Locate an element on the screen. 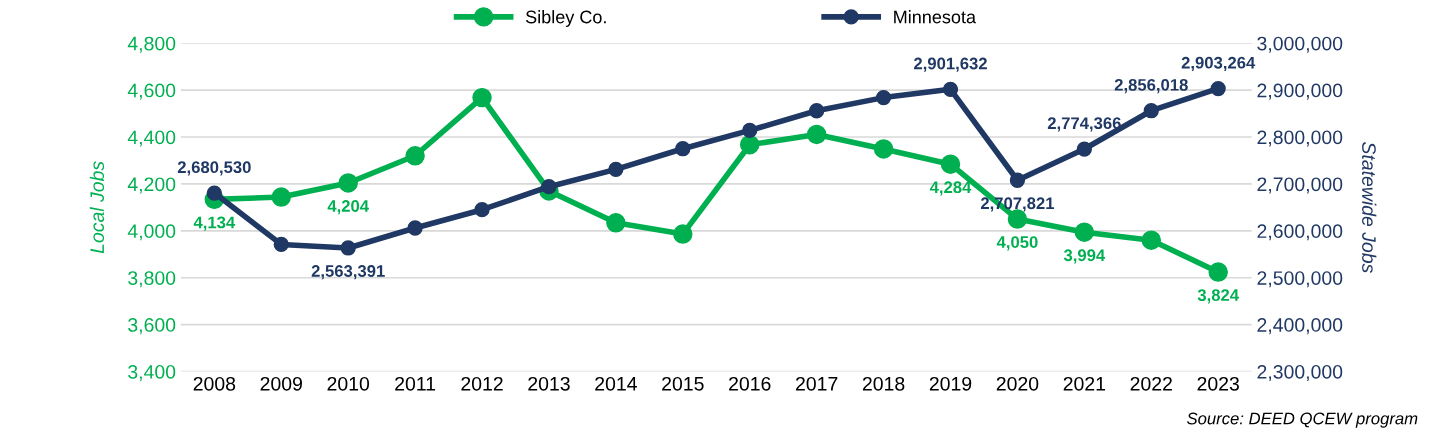 This screenshot has width=1447, height=432. y2-tick-label: 2,500,000 is located at coordinates (1300, 279).